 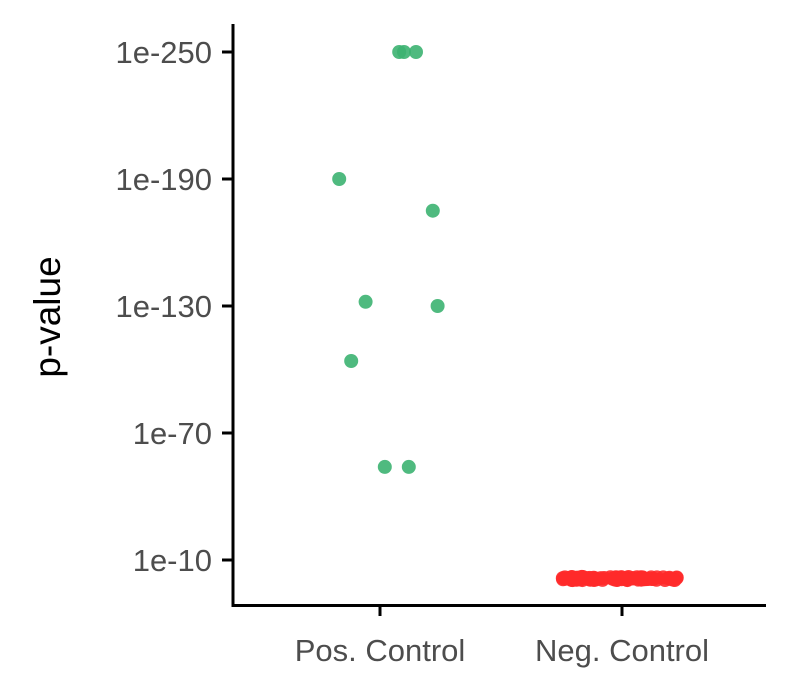 I want to click on x-axis-ticks: Pos. Control Neg. Control, so click(x=502, y=636).